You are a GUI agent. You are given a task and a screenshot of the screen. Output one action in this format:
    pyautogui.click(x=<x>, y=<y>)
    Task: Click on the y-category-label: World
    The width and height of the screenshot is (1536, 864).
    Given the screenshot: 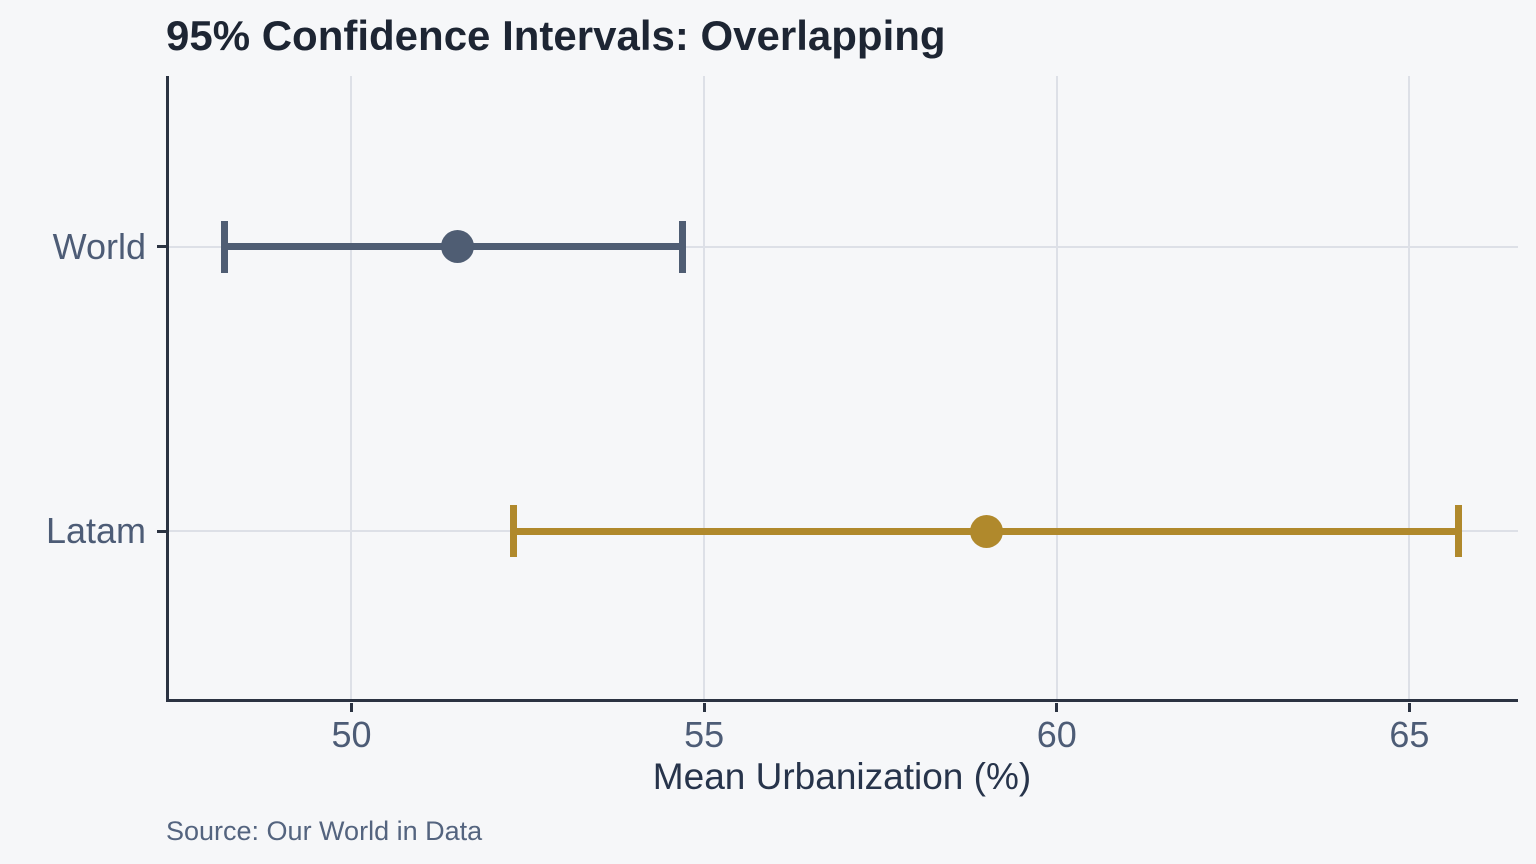 What is the action you would take?
    pyautogui.click(x=99, y=246)
    